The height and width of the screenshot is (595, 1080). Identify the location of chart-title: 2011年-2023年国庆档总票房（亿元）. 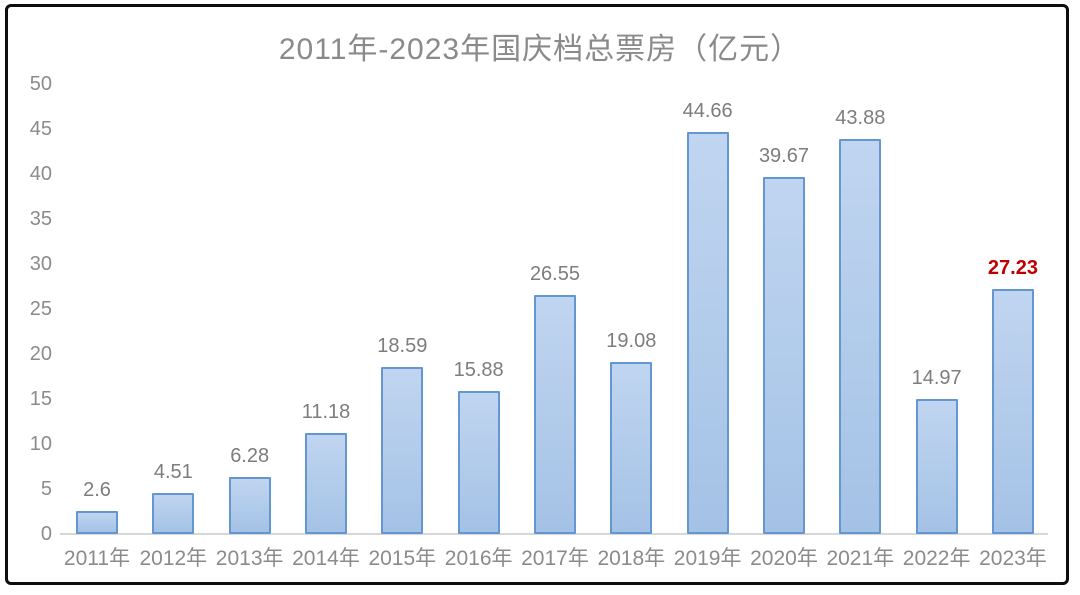
(540, 49).